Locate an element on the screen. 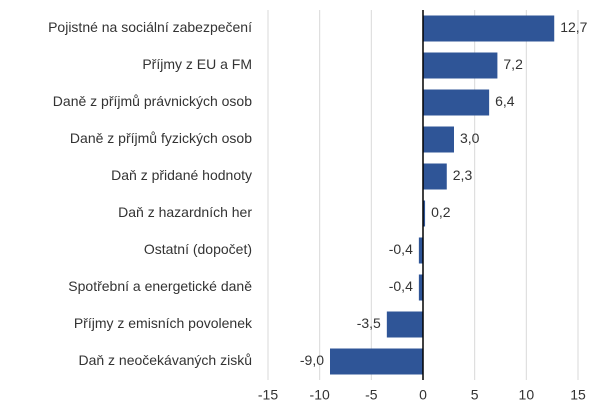 This screenshot has width=589, height=407. x-tick-label: -5 is located at coordinates (371, 395).